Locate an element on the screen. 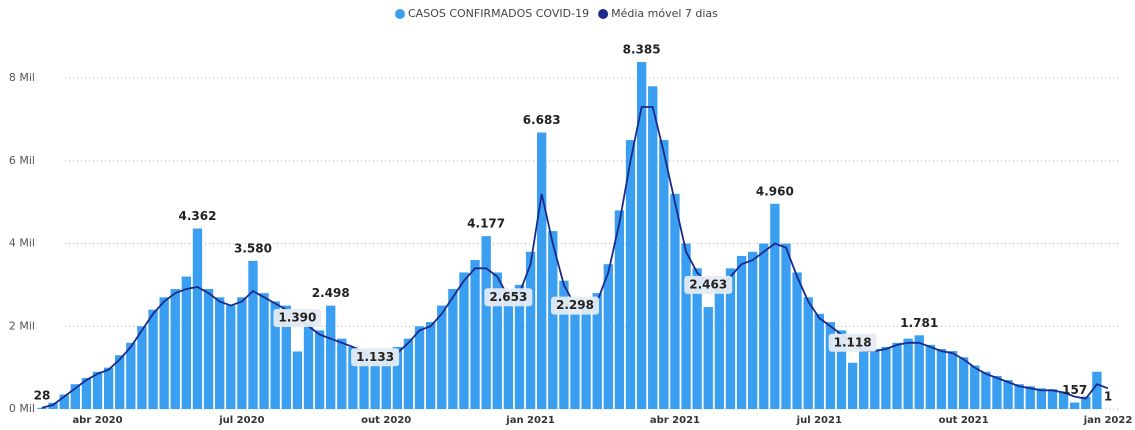 The height and width of the screenshot is (430, 1135). data-label: 4.177 is located at coordinates (486, 224).